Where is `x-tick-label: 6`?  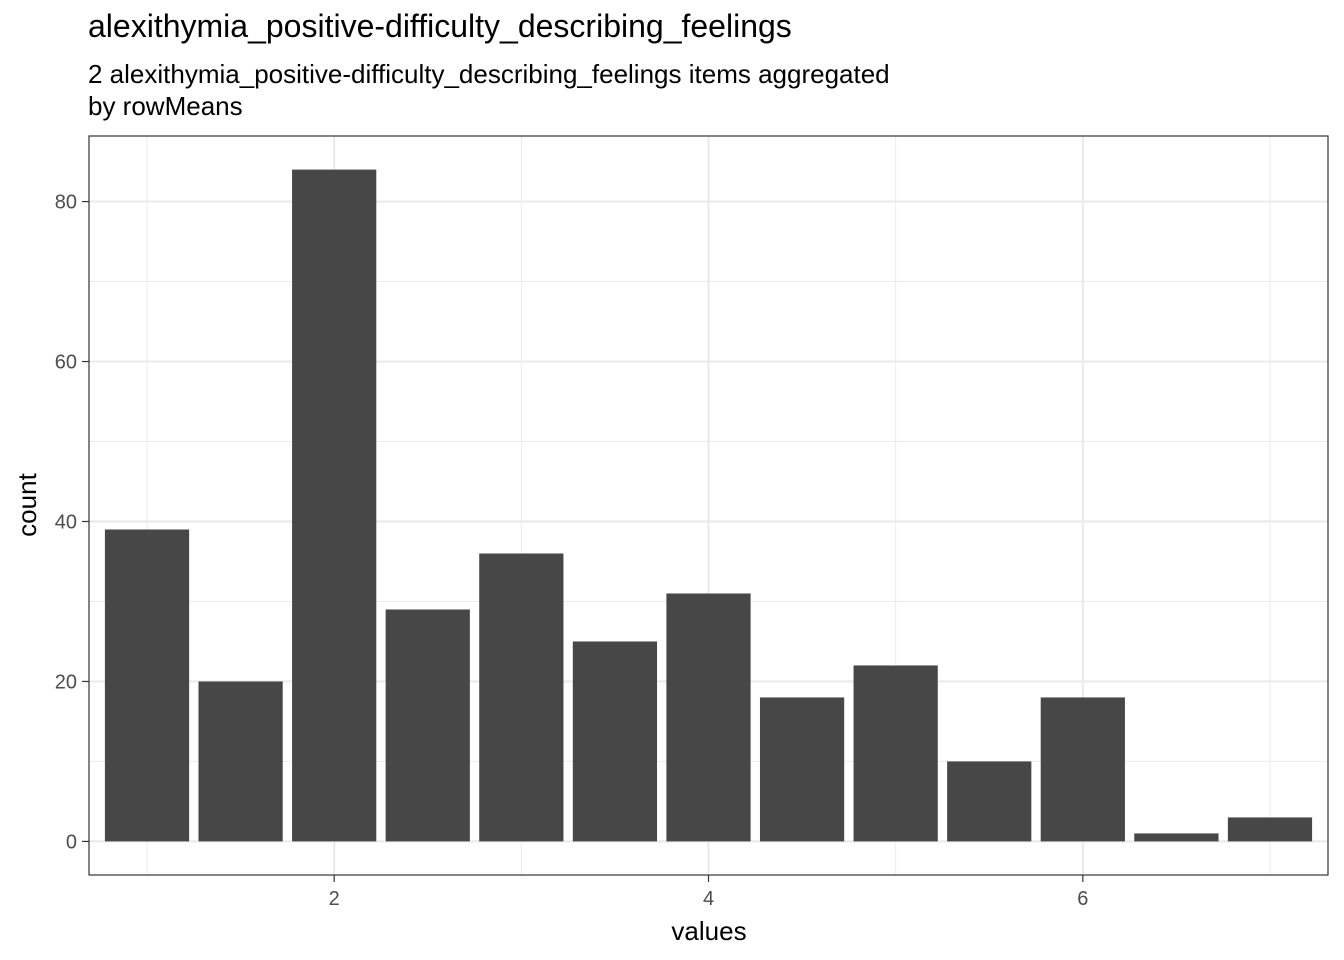
x-tick-label: 6 is located at coordinates (1082, 899).